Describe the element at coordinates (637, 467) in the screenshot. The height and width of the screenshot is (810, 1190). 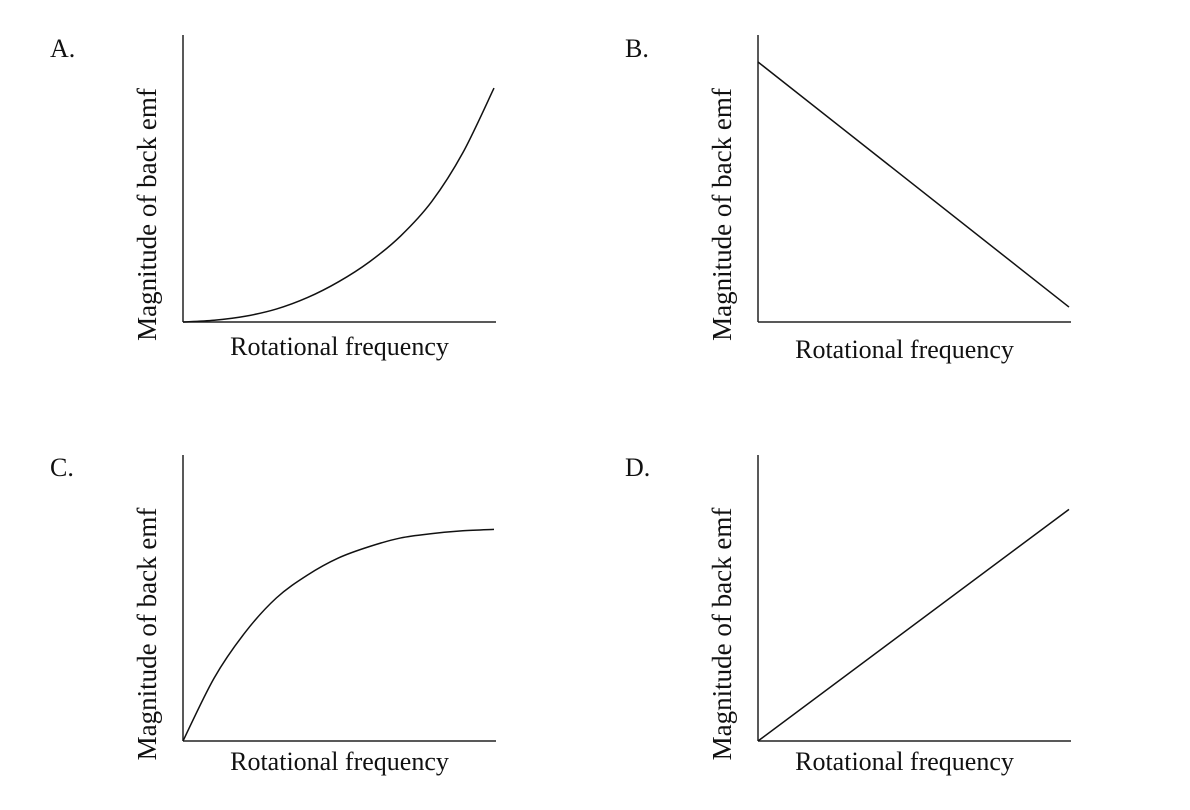
I see `panel-label-d: D.` at that location.